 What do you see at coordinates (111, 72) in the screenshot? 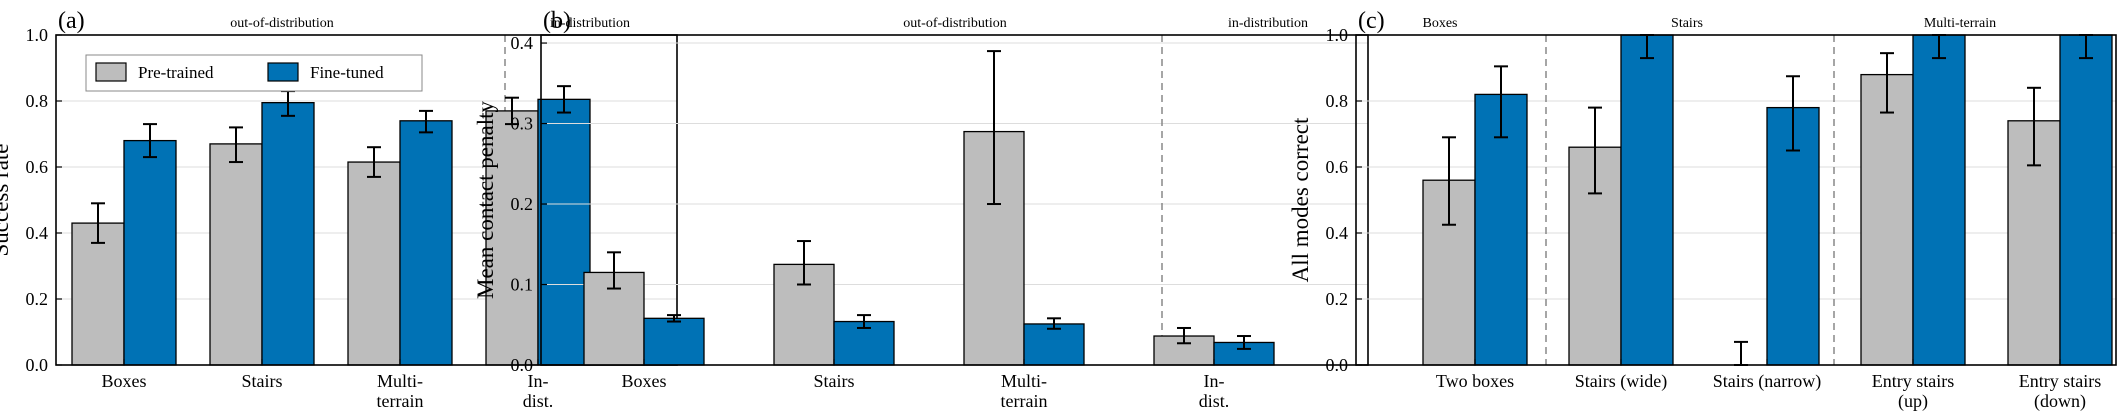
I see `legend-swatch-pretrained` at bounding box center [111, 72].